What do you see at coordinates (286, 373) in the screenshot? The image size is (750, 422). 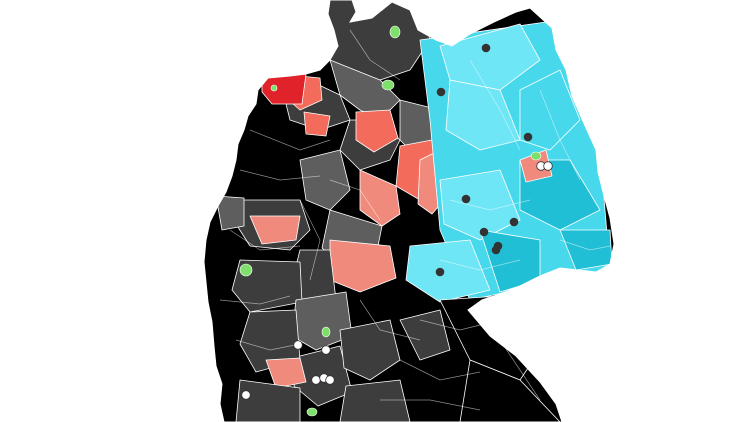 I see `region-southwest-salmon` at bounding box center [286, 373].